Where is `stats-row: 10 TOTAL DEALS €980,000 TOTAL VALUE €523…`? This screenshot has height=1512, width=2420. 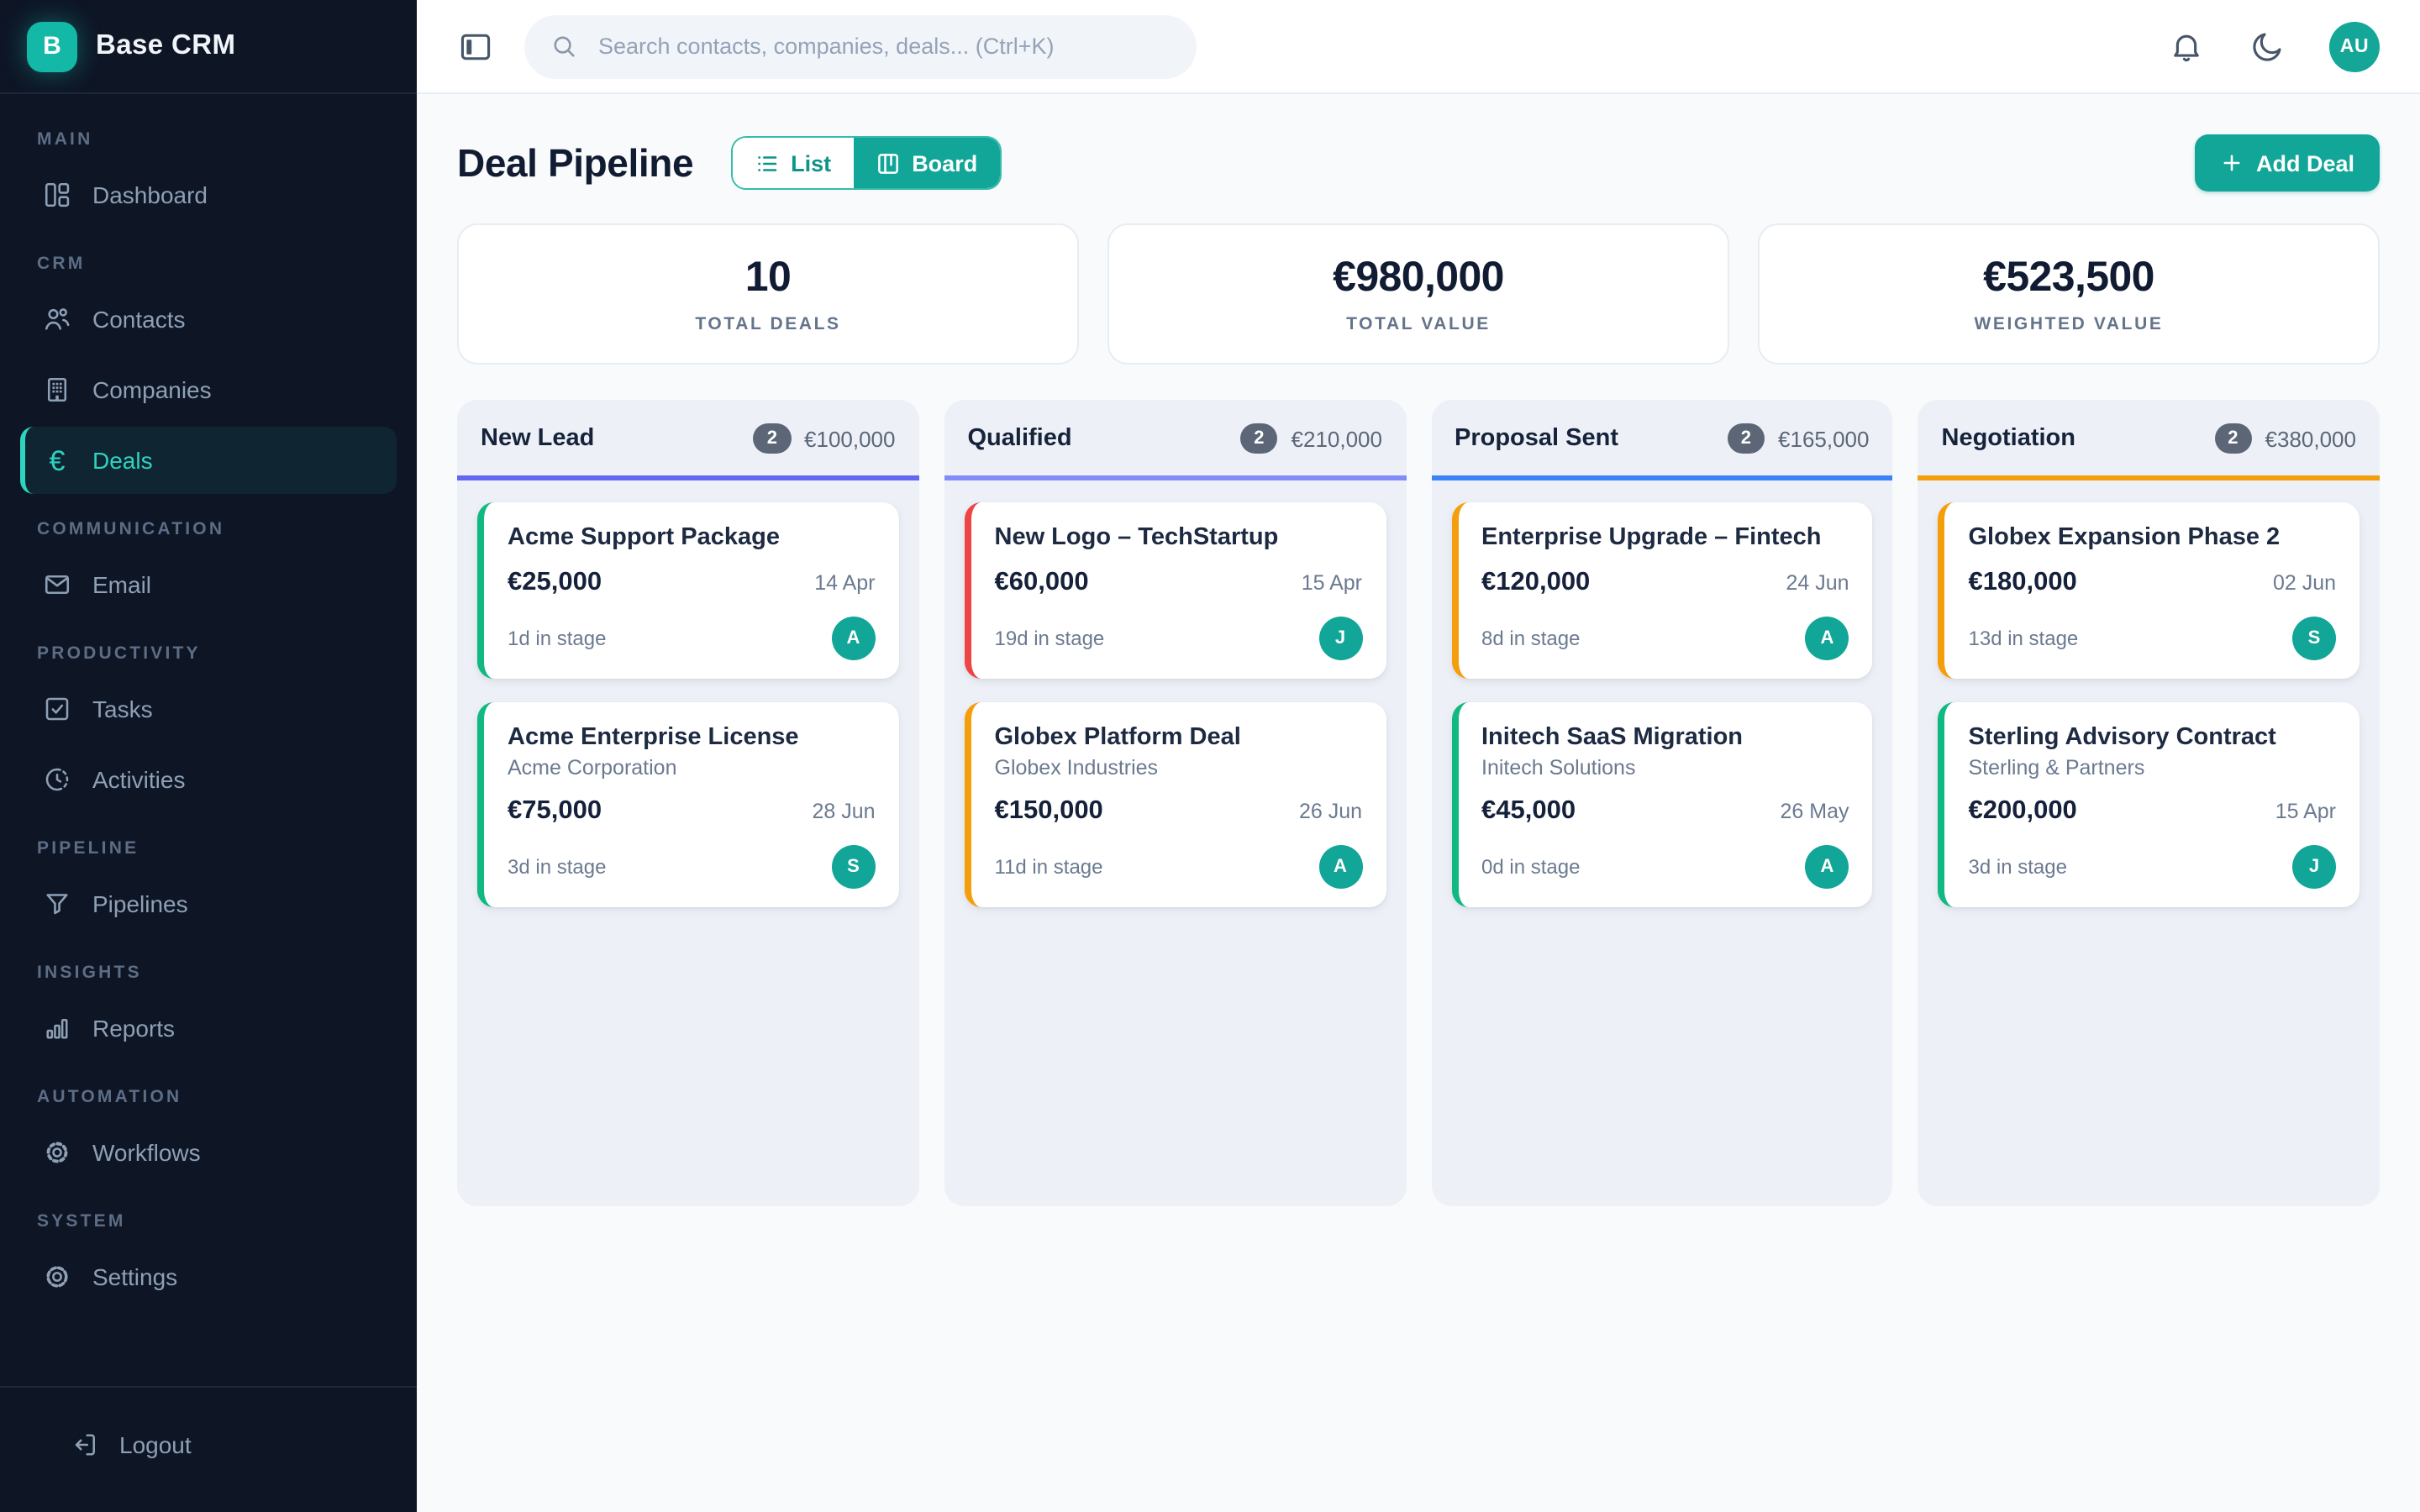
stats-row: 10 TOTAL DEALS €980,000 TOTAL VALUE €523… is located at coordinates (1418, 294).